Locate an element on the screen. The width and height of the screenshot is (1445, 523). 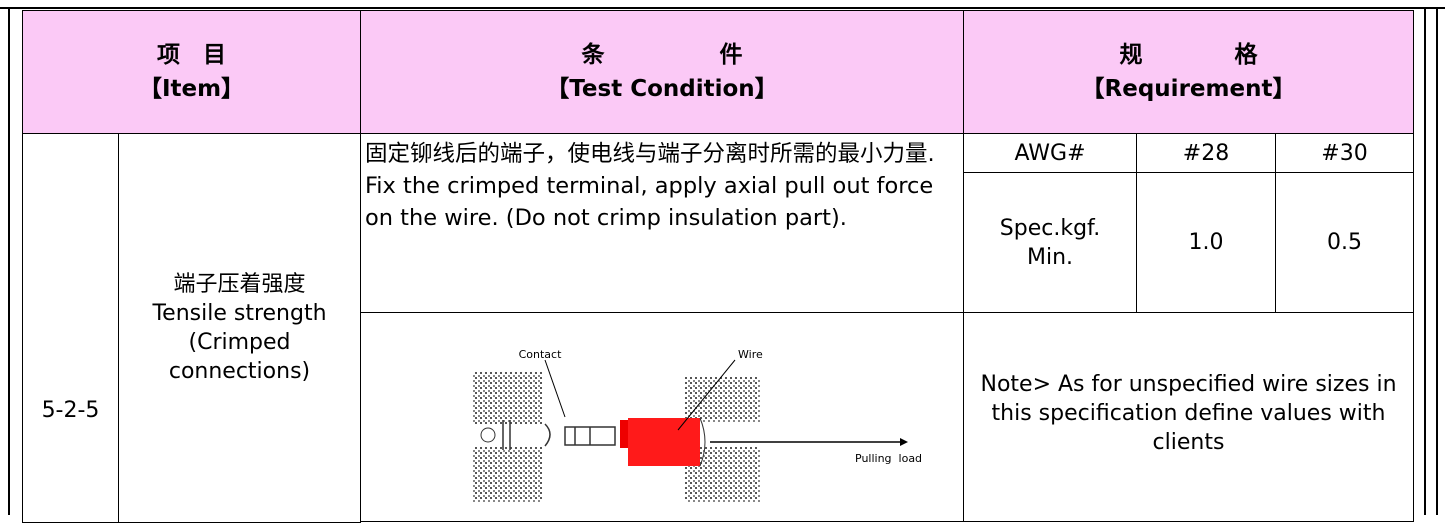
header-text: 项 目 is located at coordinates (191, 55).